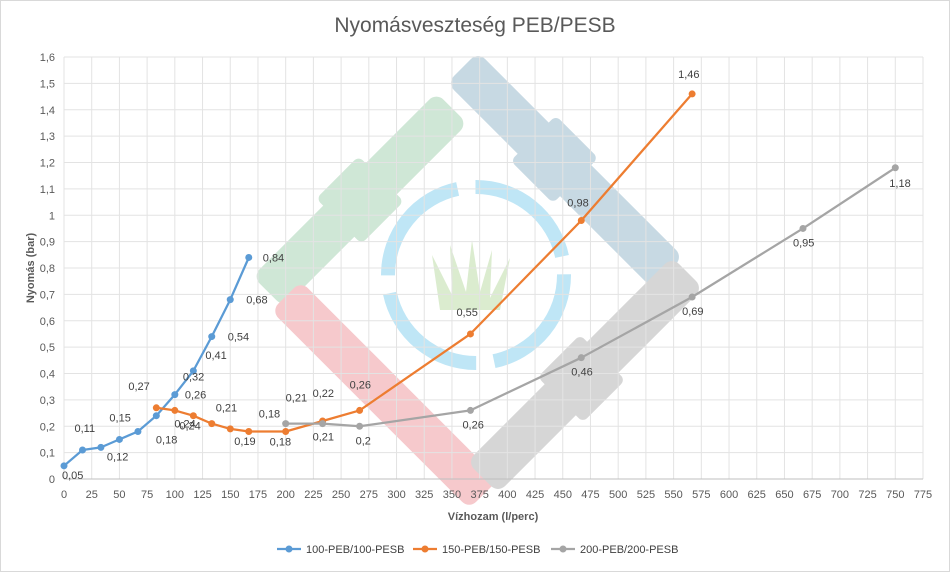 This screenshot has height=572, width=950. What do you see at coordinates (701, 495) in the screenshot?
I see `x-tick-label: 575` at bounding box center [701, 495].